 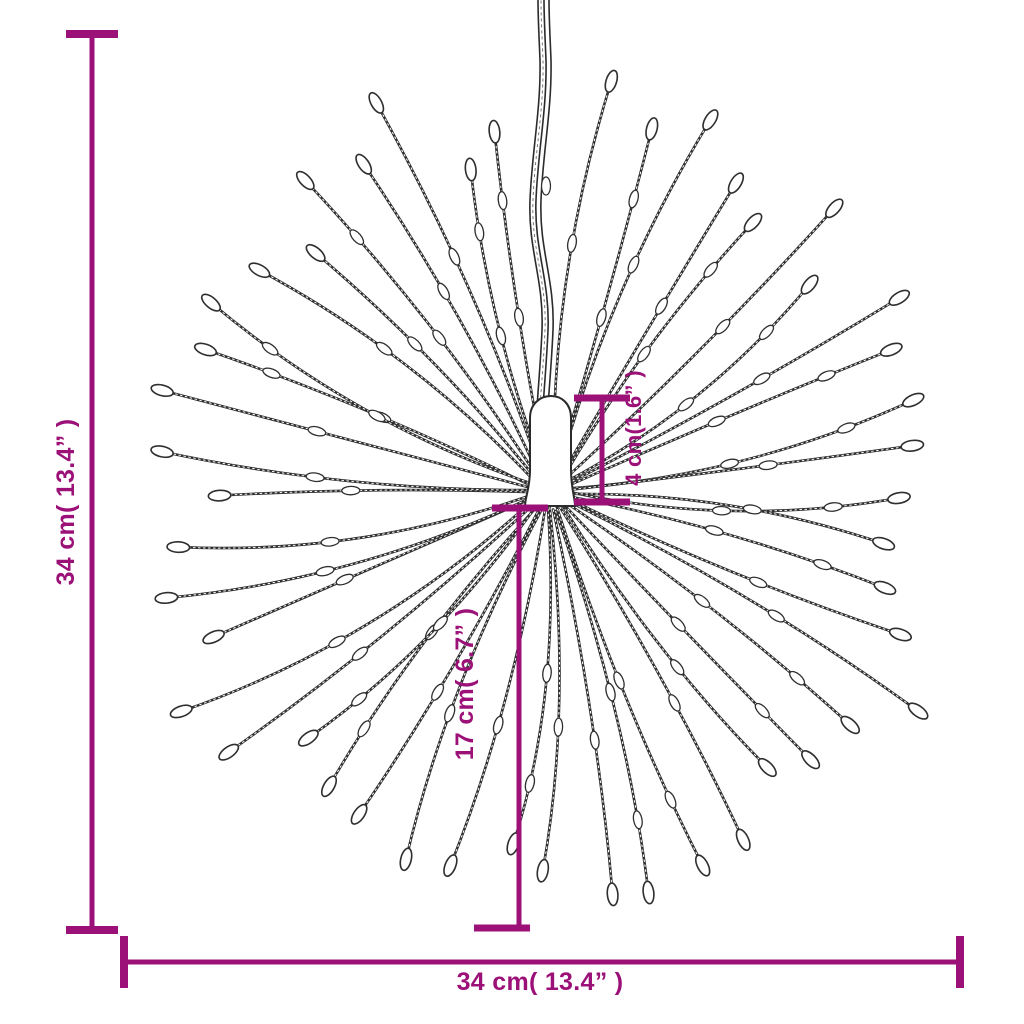 I want to click on height-dimension-label: 34 cm( 13.4” ), so click(x=66, y=502).